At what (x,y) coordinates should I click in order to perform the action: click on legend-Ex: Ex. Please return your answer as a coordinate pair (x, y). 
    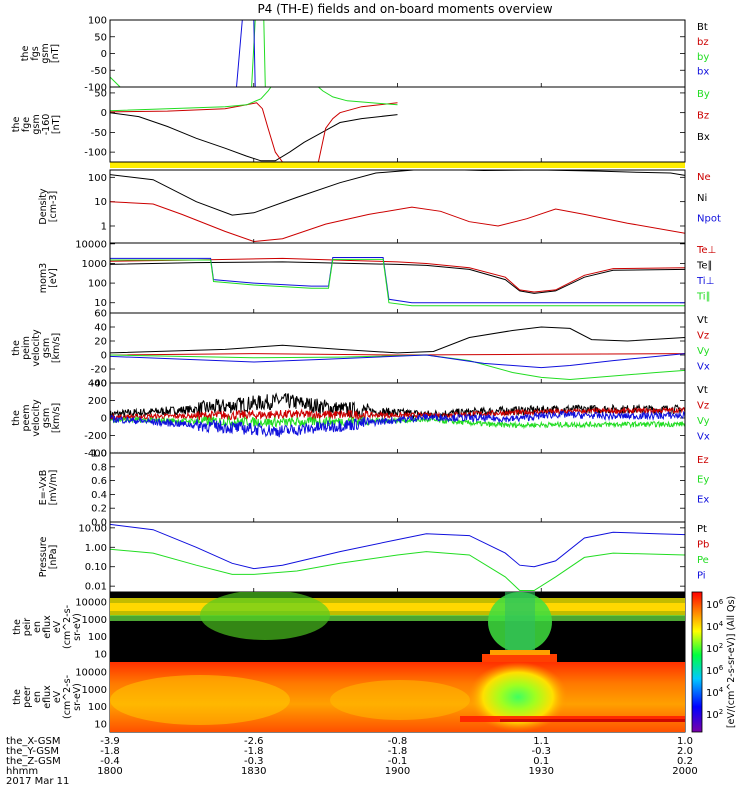
    Looking at the image, I should click on (703, 499).